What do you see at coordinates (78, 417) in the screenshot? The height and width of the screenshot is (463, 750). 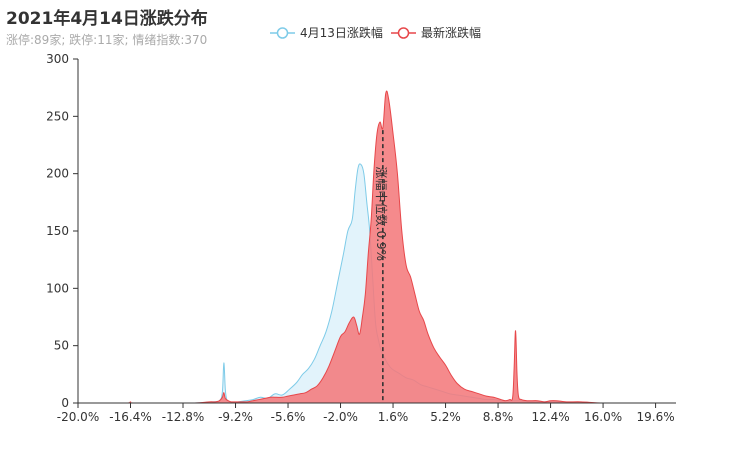 I see `x-tick-label: -20.0%` at bounding box center [78, 417].